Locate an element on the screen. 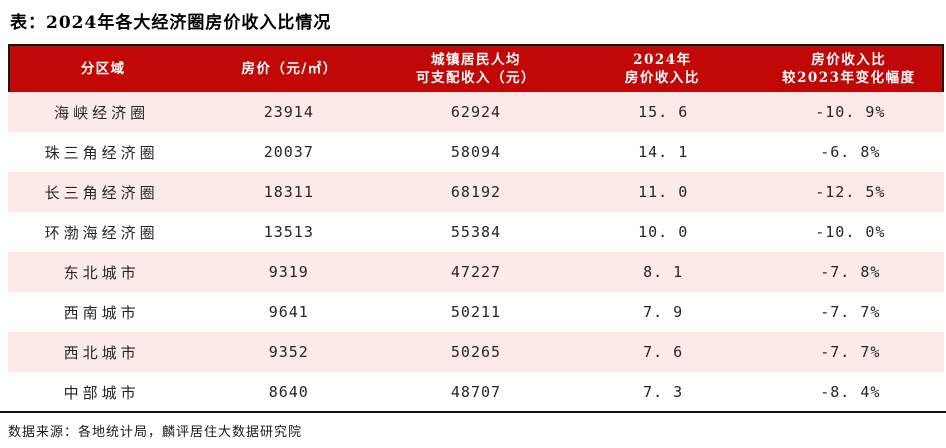 This screenshot has height=448, width=946. cell-income: 50211 is located at coordinates (476, 312).